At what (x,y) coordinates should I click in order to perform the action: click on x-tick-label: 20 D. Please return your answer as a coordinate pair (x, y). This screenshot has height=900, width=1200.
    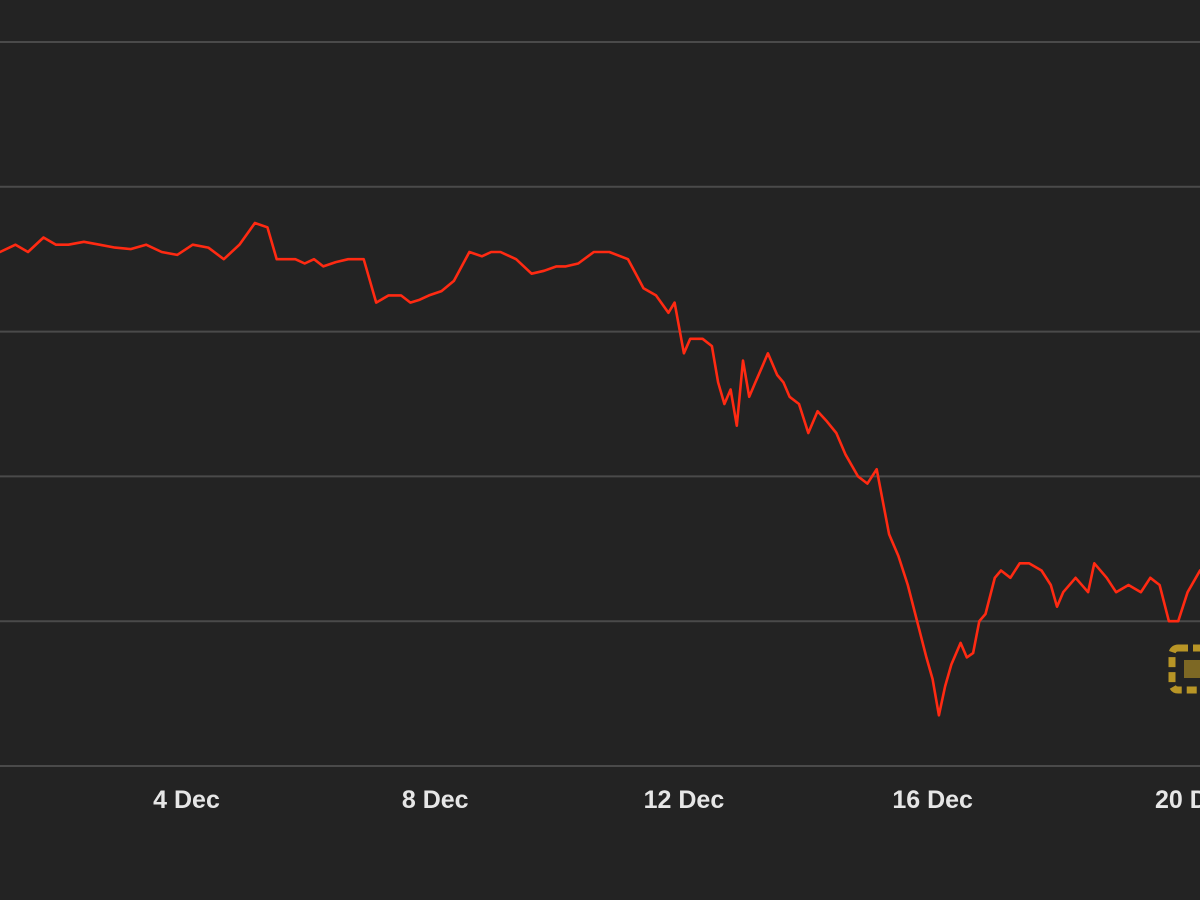
    Looking at the image, I should click on (1177, 800).